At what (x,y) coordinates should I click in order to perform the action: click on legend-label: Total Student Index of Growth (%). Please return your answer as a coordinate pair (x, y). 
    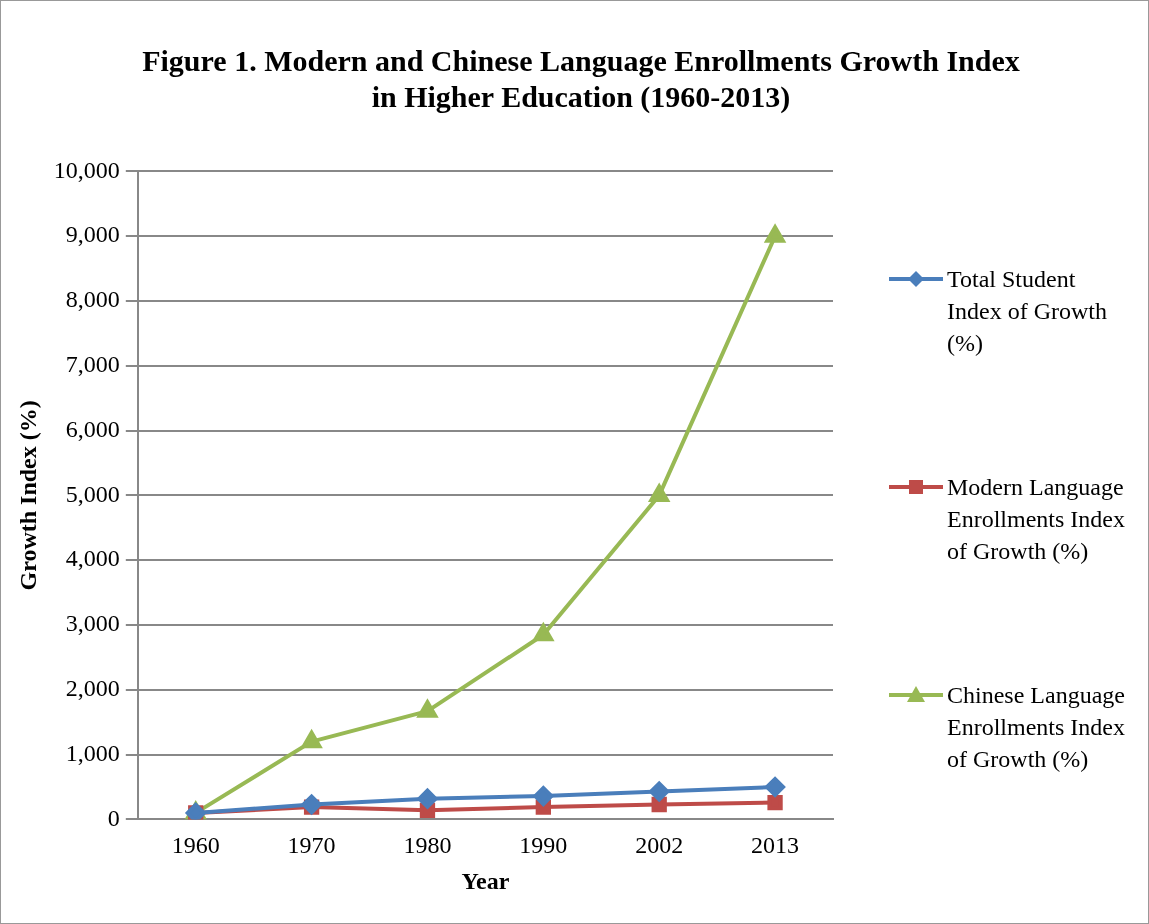
    Looking at the image, I should click on (1027, 311).